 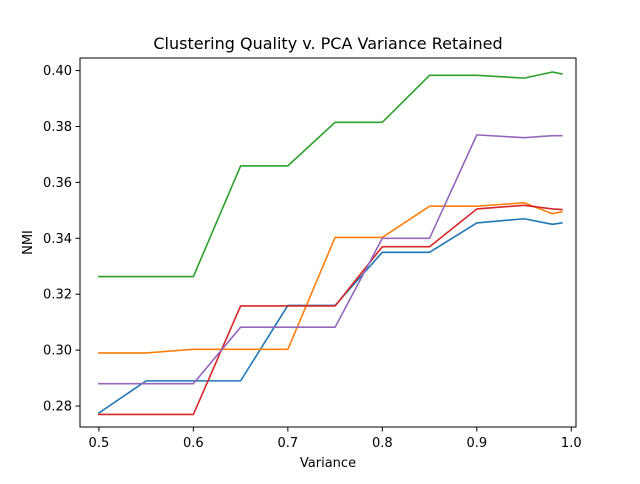 I want to click on y-tick-label: 0.36, so click(x=57, y=183).